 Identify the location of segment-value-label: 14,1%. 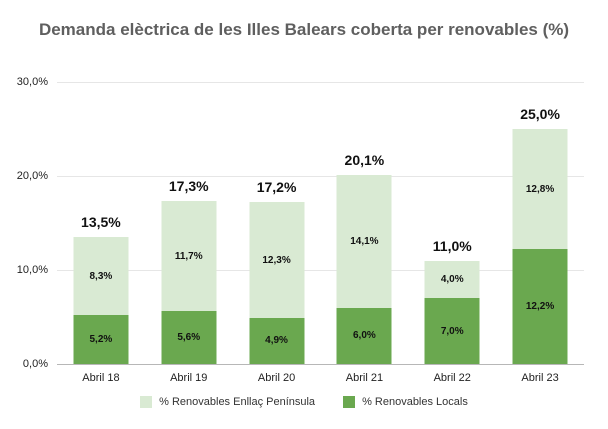
(364, 241).